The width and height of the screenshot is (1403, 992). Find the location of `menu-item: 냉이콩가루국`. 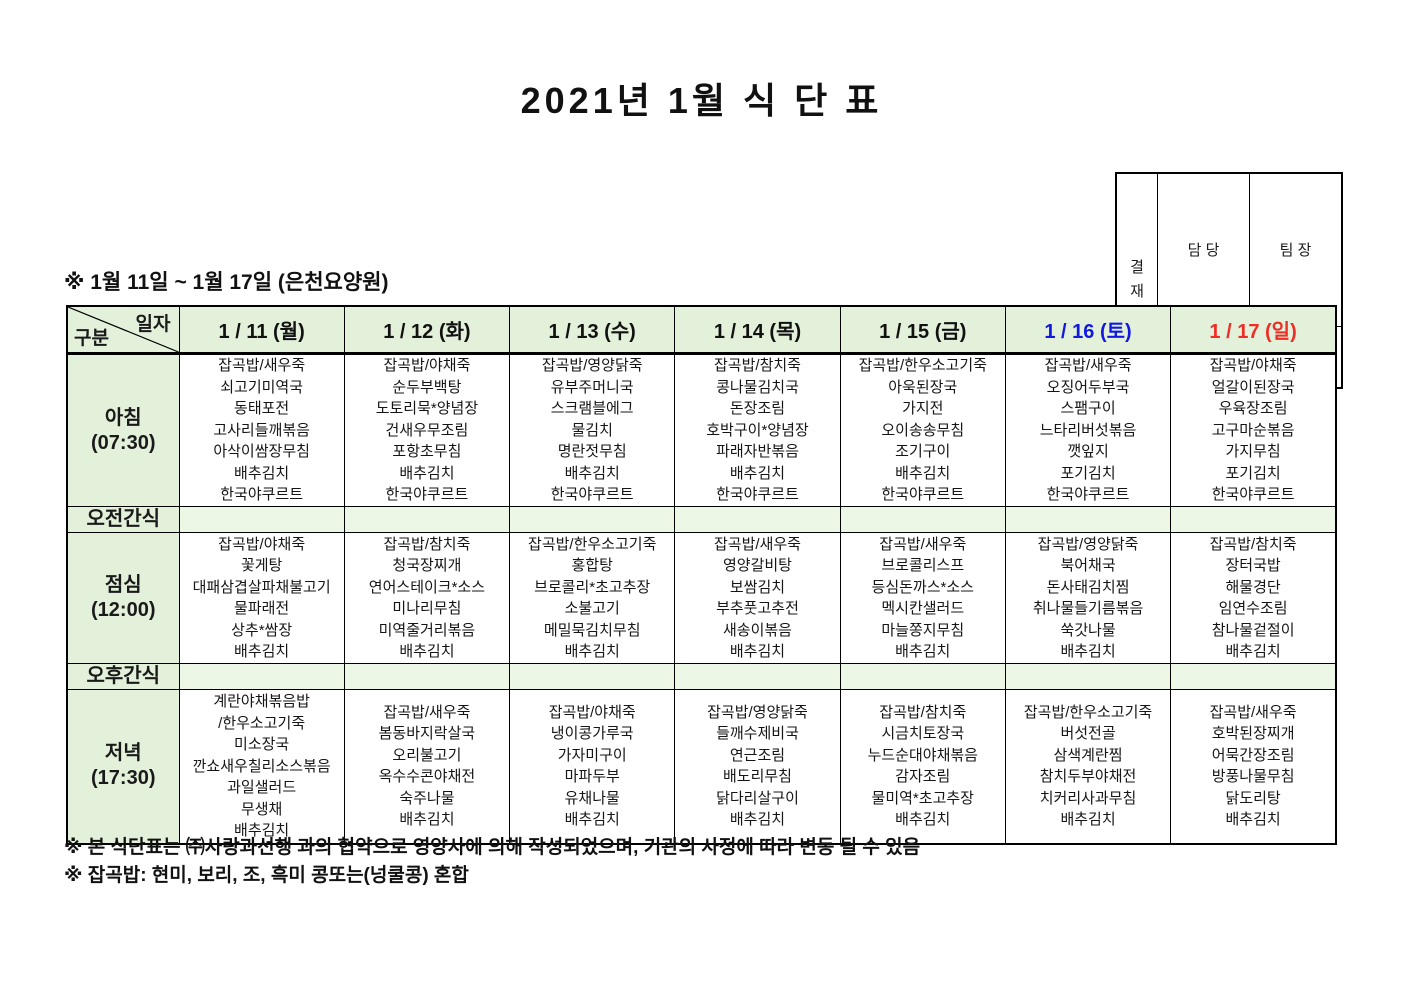

menu-item: 냉이콩가루국 is located at coordinates (592, 734).